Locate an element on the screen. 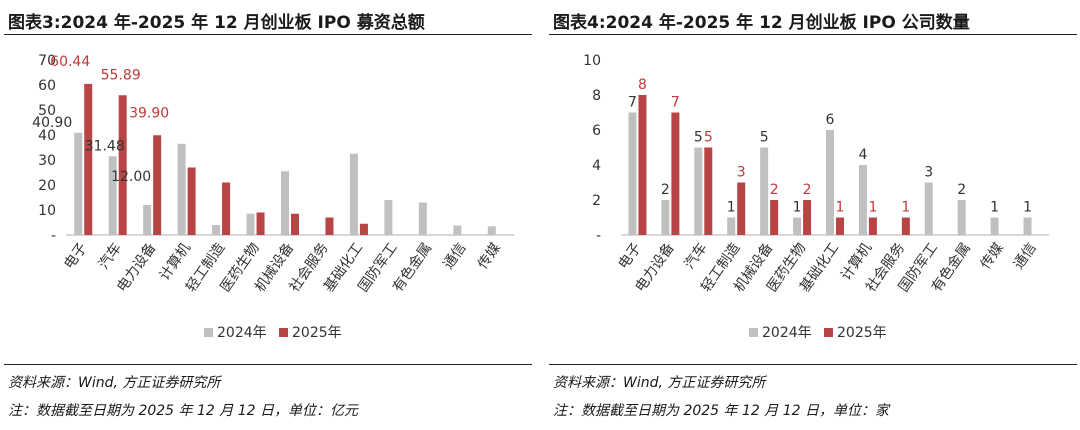 This screenshot has width=1080, height=430. data-label-2024: 3 is located at coordinates (928, 173).